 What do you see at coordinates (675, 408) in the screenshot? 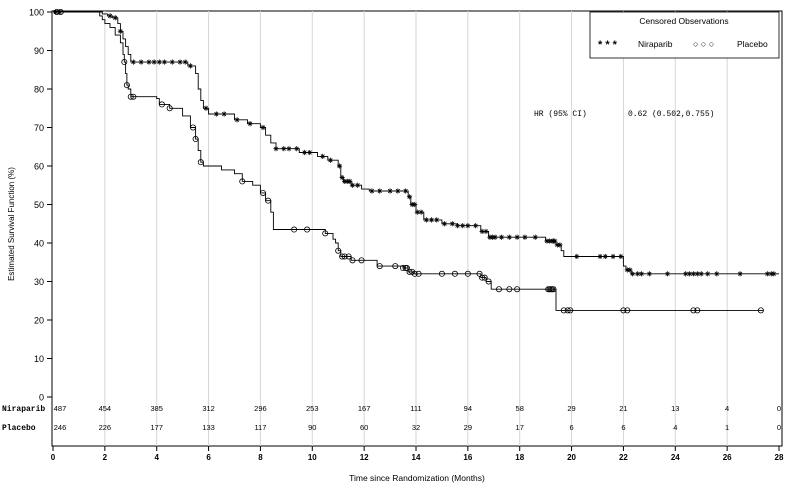
I see `risk-count: 13` at bounding box center [675, 408].